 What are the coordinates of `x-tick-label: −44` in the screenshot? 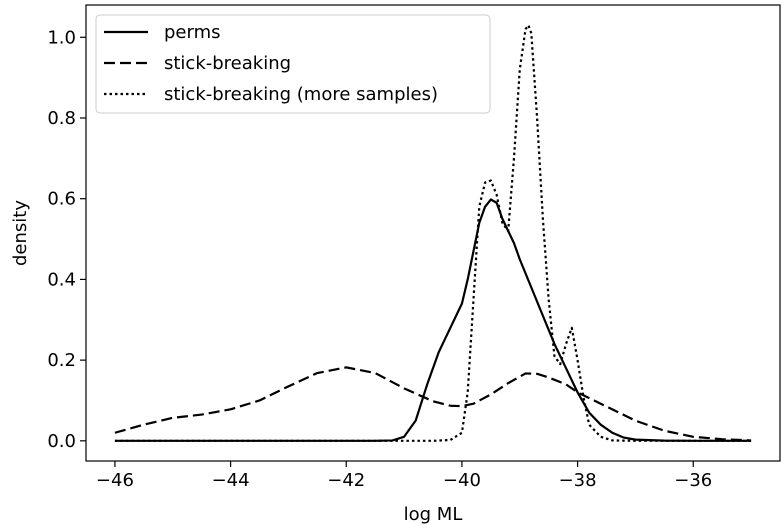 It's located at (231, 480).